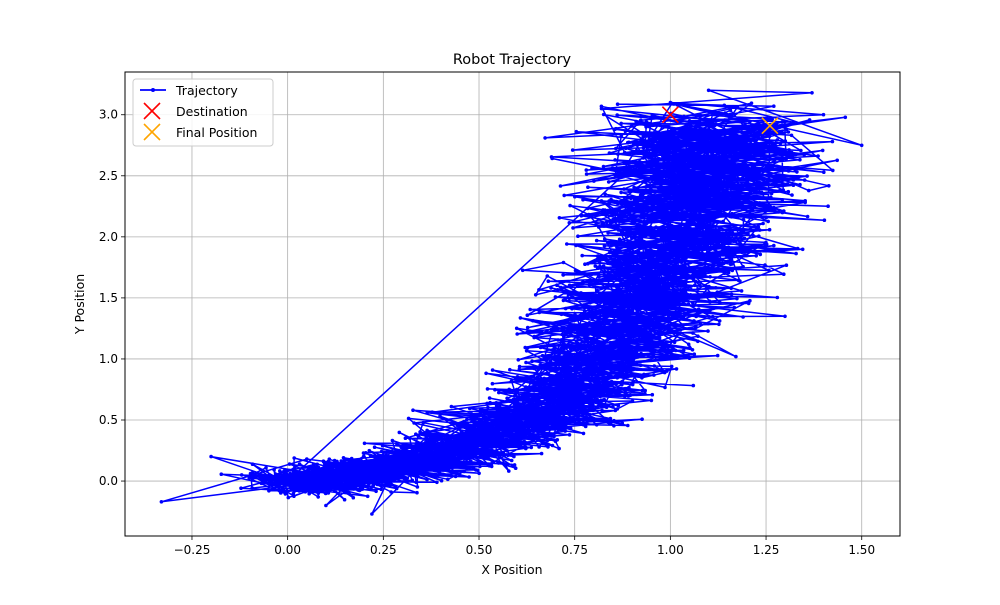  What do you see at coordinates (511, 569) in the screenshot?
I see `x-axis-label: X Position` at bounding box center [511, 569].